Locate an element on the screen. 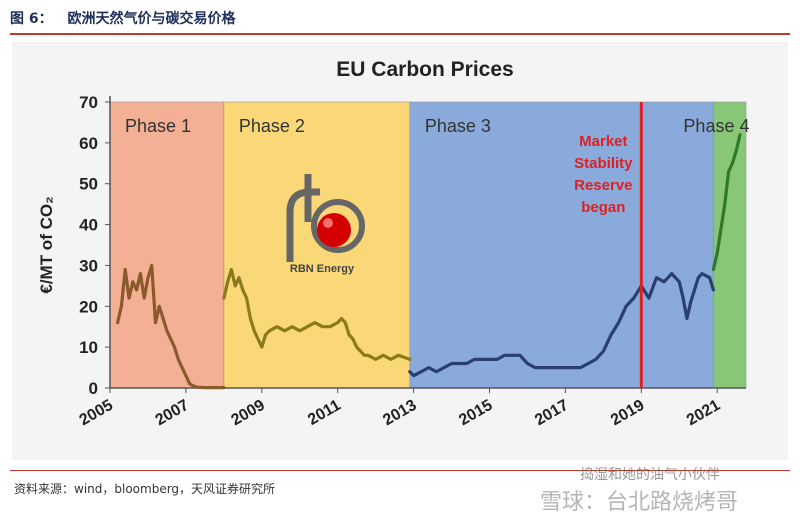  phase-label-3: Phase 3 is located at coordinates (458, 126).